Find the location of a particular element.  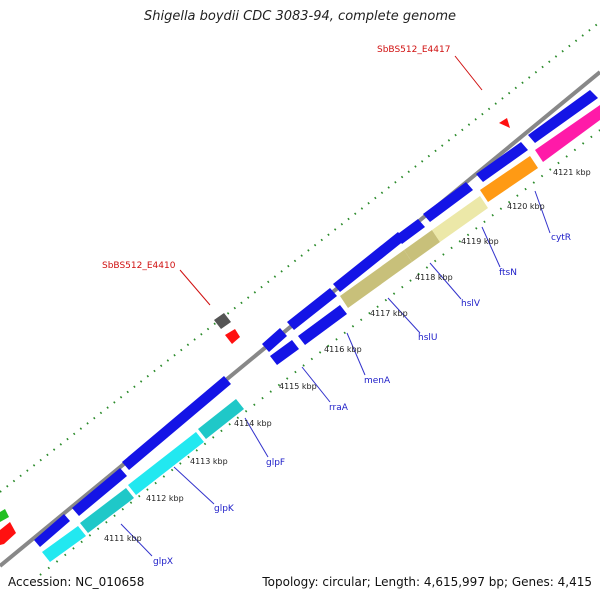

tick-label: 4112 kbp is located at coordinates (165, 498).